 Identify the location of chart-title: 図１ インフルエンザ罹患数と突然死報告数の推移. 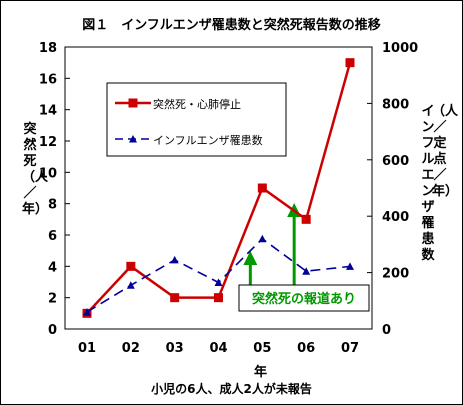
(231, 25).